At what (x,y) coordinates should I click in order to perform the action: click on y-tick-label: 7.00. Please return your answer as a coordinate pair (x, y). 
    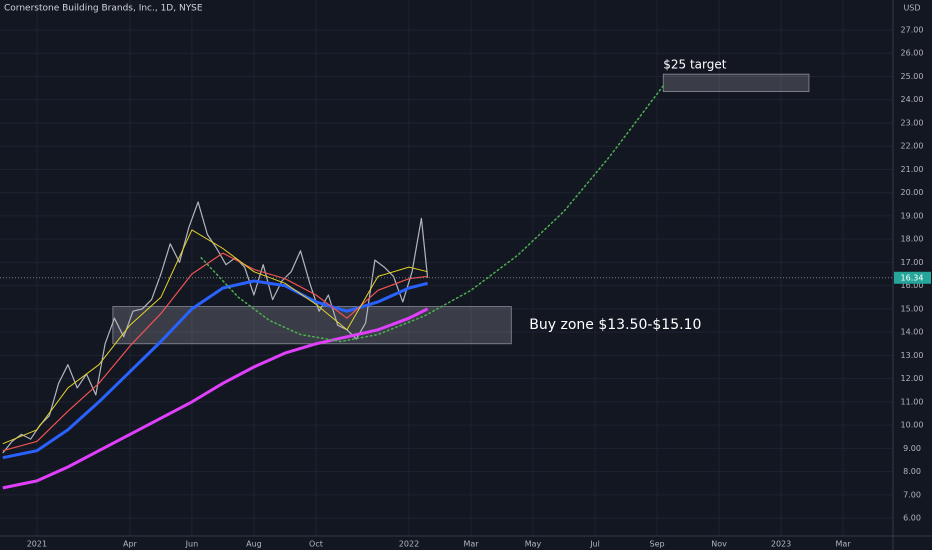
    Looking at the image, I should click on (912, 494).